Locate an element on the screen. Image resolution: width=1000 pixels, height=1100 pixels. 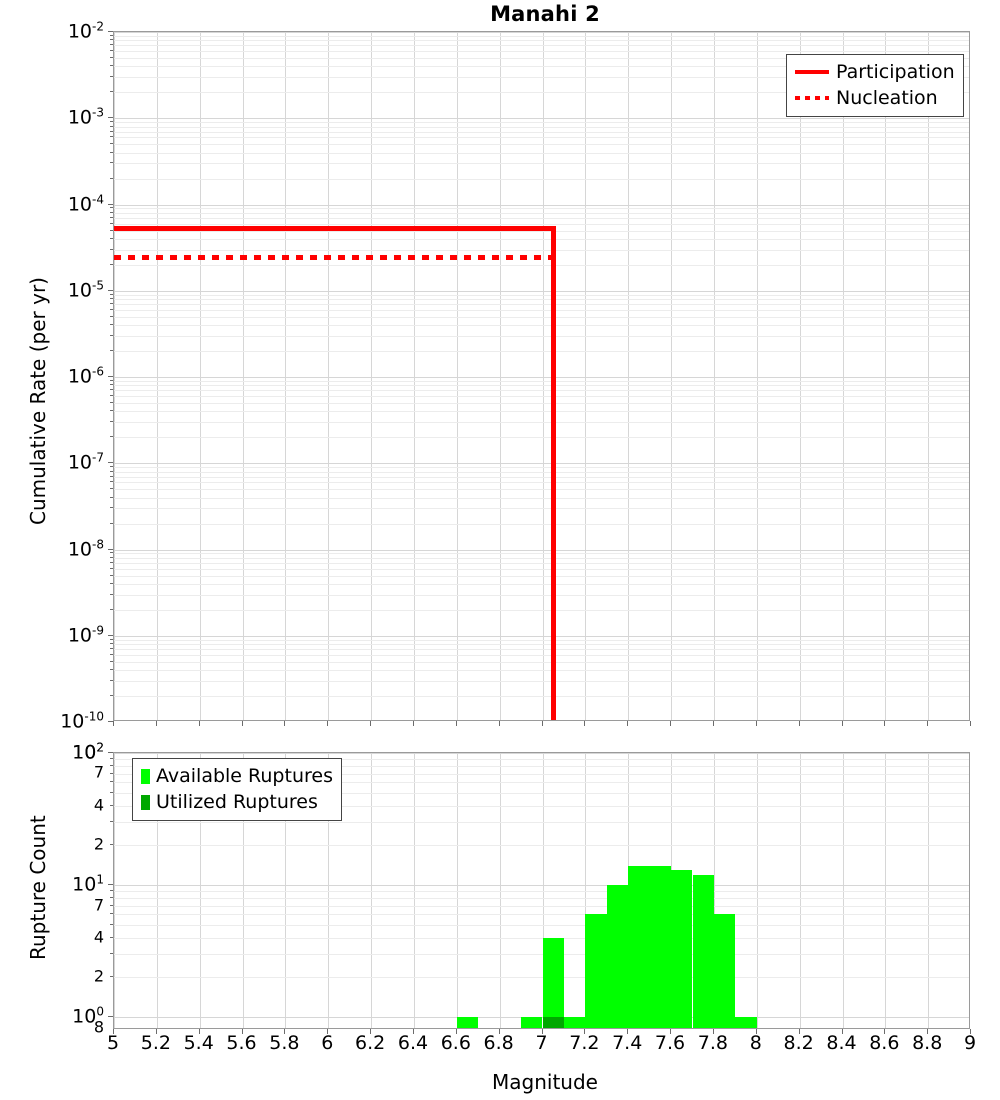
nucleation-curve-horizontal is located at coordinates (334, 258).